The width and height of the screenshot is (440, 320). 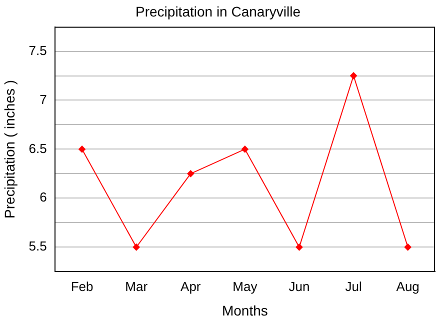 What do you see at coordinates (191, 286) in the screenshot?
I see `x-tick-label: Apr` at bounding box center [191, 286].